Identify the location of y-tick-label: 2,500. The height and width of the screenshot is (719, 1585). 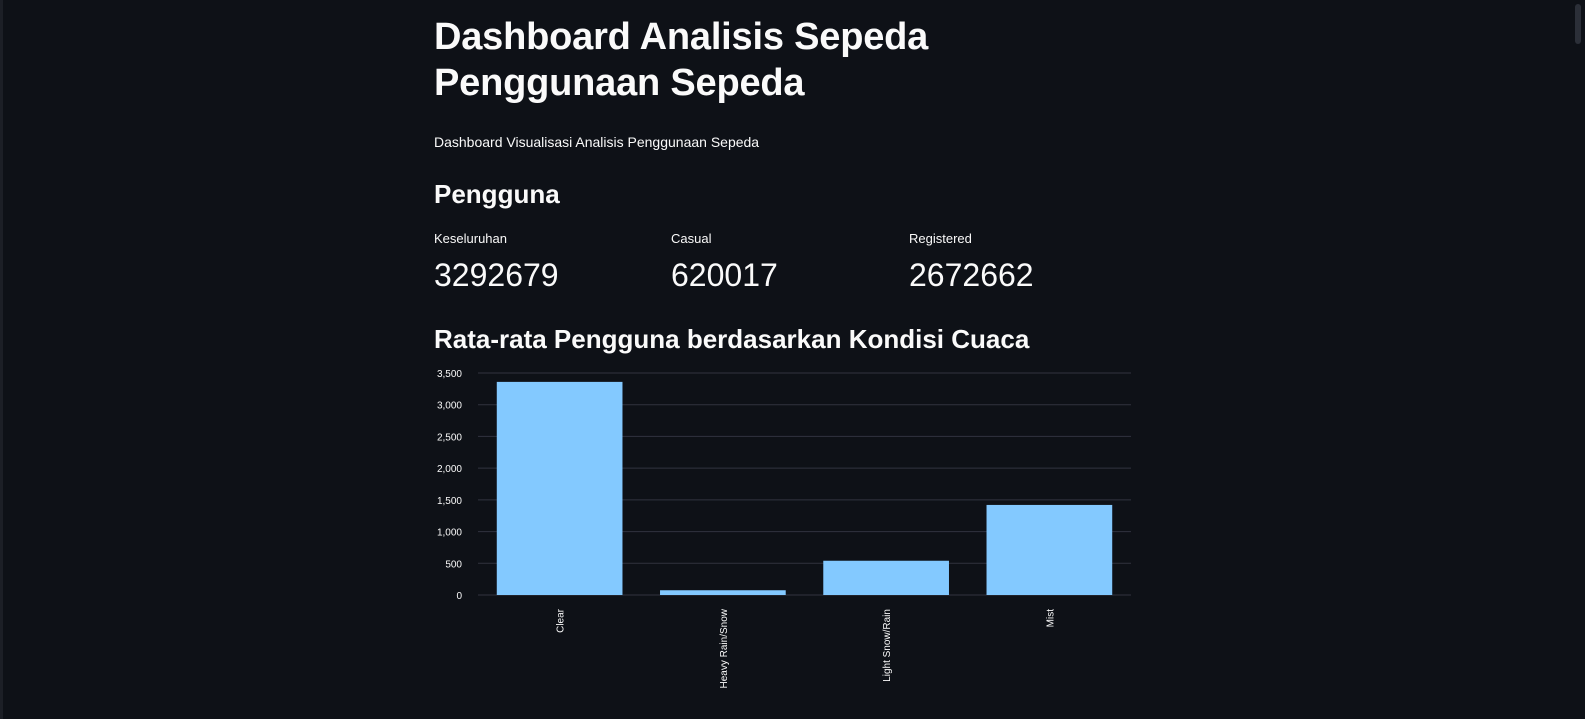
(449, 437).